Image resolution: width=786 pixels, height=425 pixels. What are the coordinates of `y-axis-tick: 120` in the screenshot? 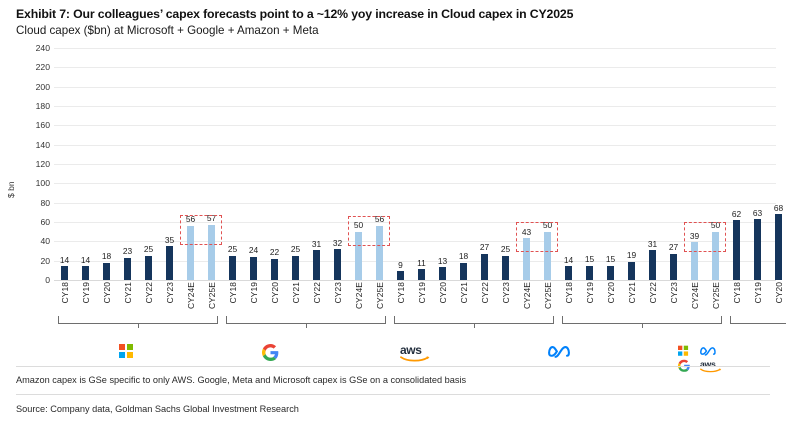 It's located at (42, 164).